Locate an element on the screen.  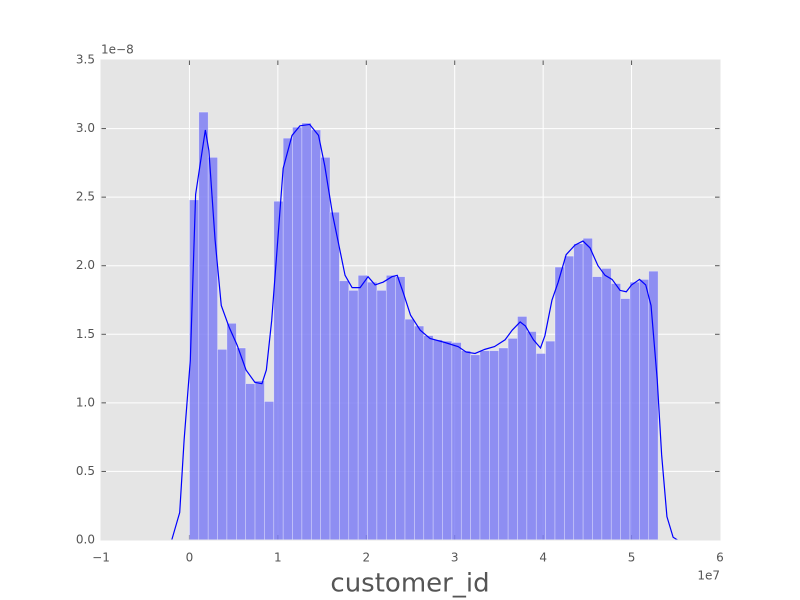
y-offset-label: 1e−8 is located at coordinates (117, 50).